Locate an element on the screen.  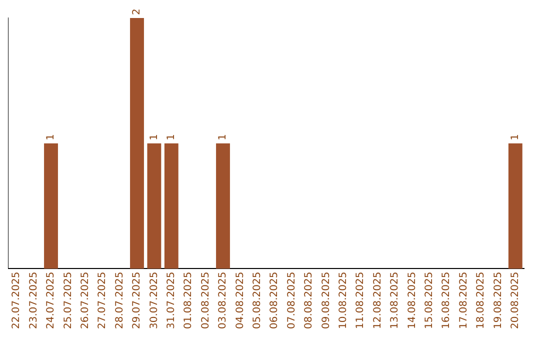
x-tick-label: 12.08.2025 is located at coordinates (378, 301).